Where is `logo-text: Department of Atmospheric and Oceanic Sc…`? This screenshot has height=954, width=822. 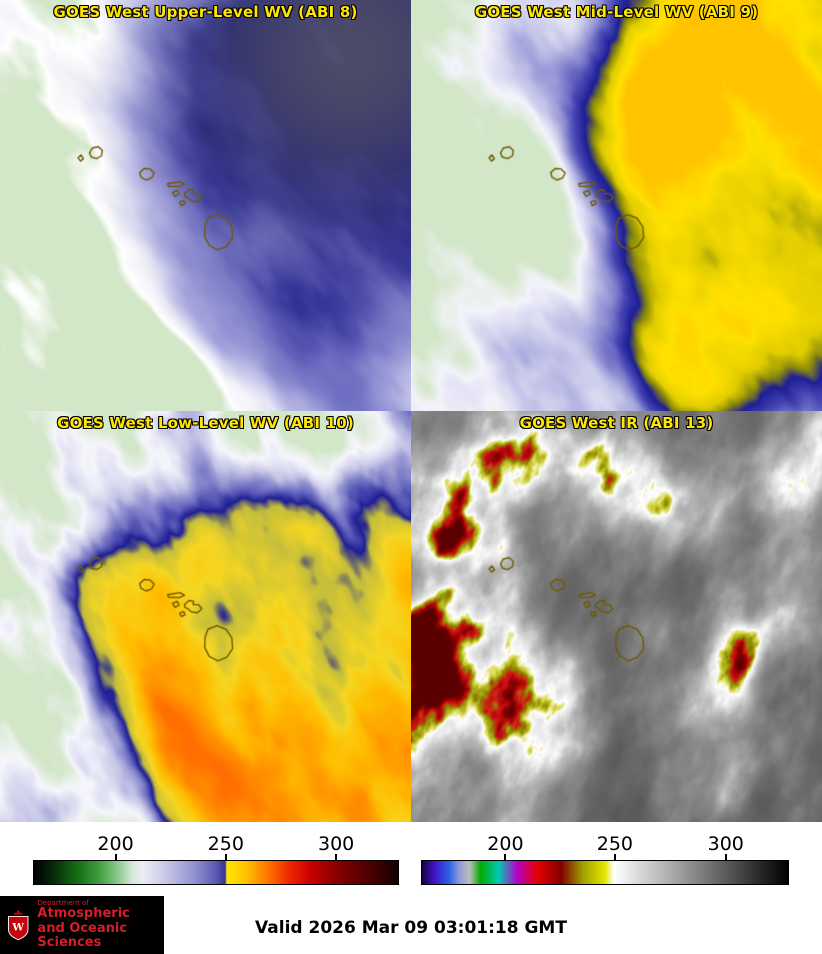 logo-text: Department of Atmospheric and Oceanic Sc… is located at coordinates (97, 924).